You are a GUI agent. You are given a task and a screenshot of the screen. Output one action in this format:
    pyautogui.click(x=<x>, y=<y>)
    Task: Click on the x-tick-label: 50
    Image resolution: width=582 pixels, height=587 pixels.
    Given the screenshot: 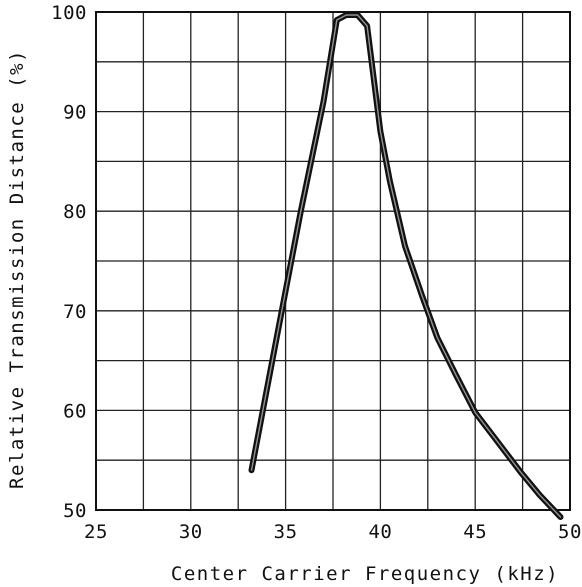 What is the action you would take?
    pyautogui.click(x=570, y=532)
    